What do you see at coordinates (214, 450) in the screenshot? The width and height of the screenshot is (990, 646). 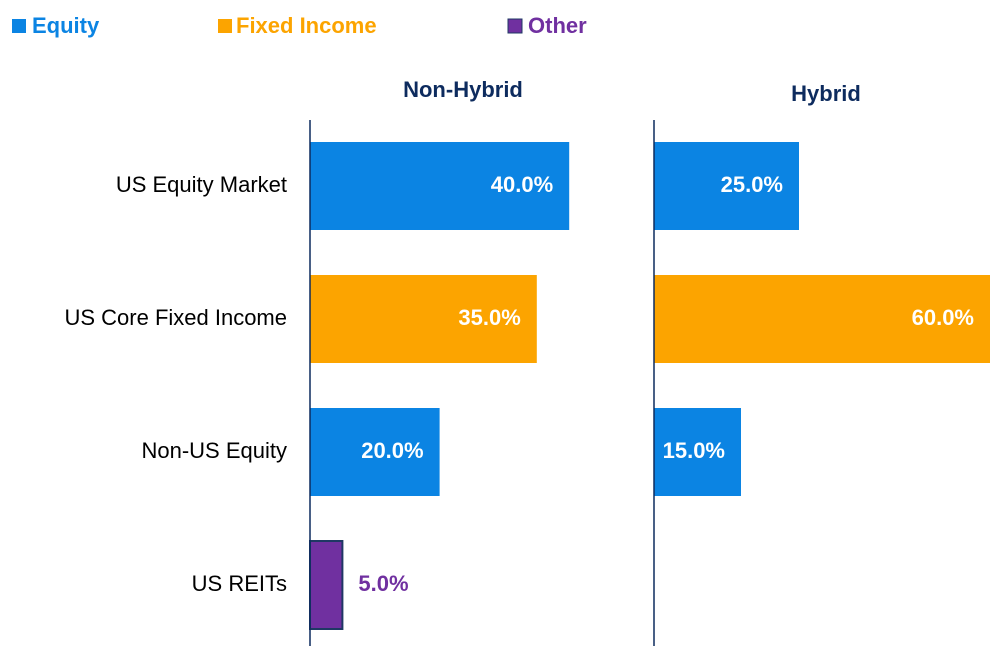 I see `category-label: Non-US Equity` at bounding box center [214, 450].